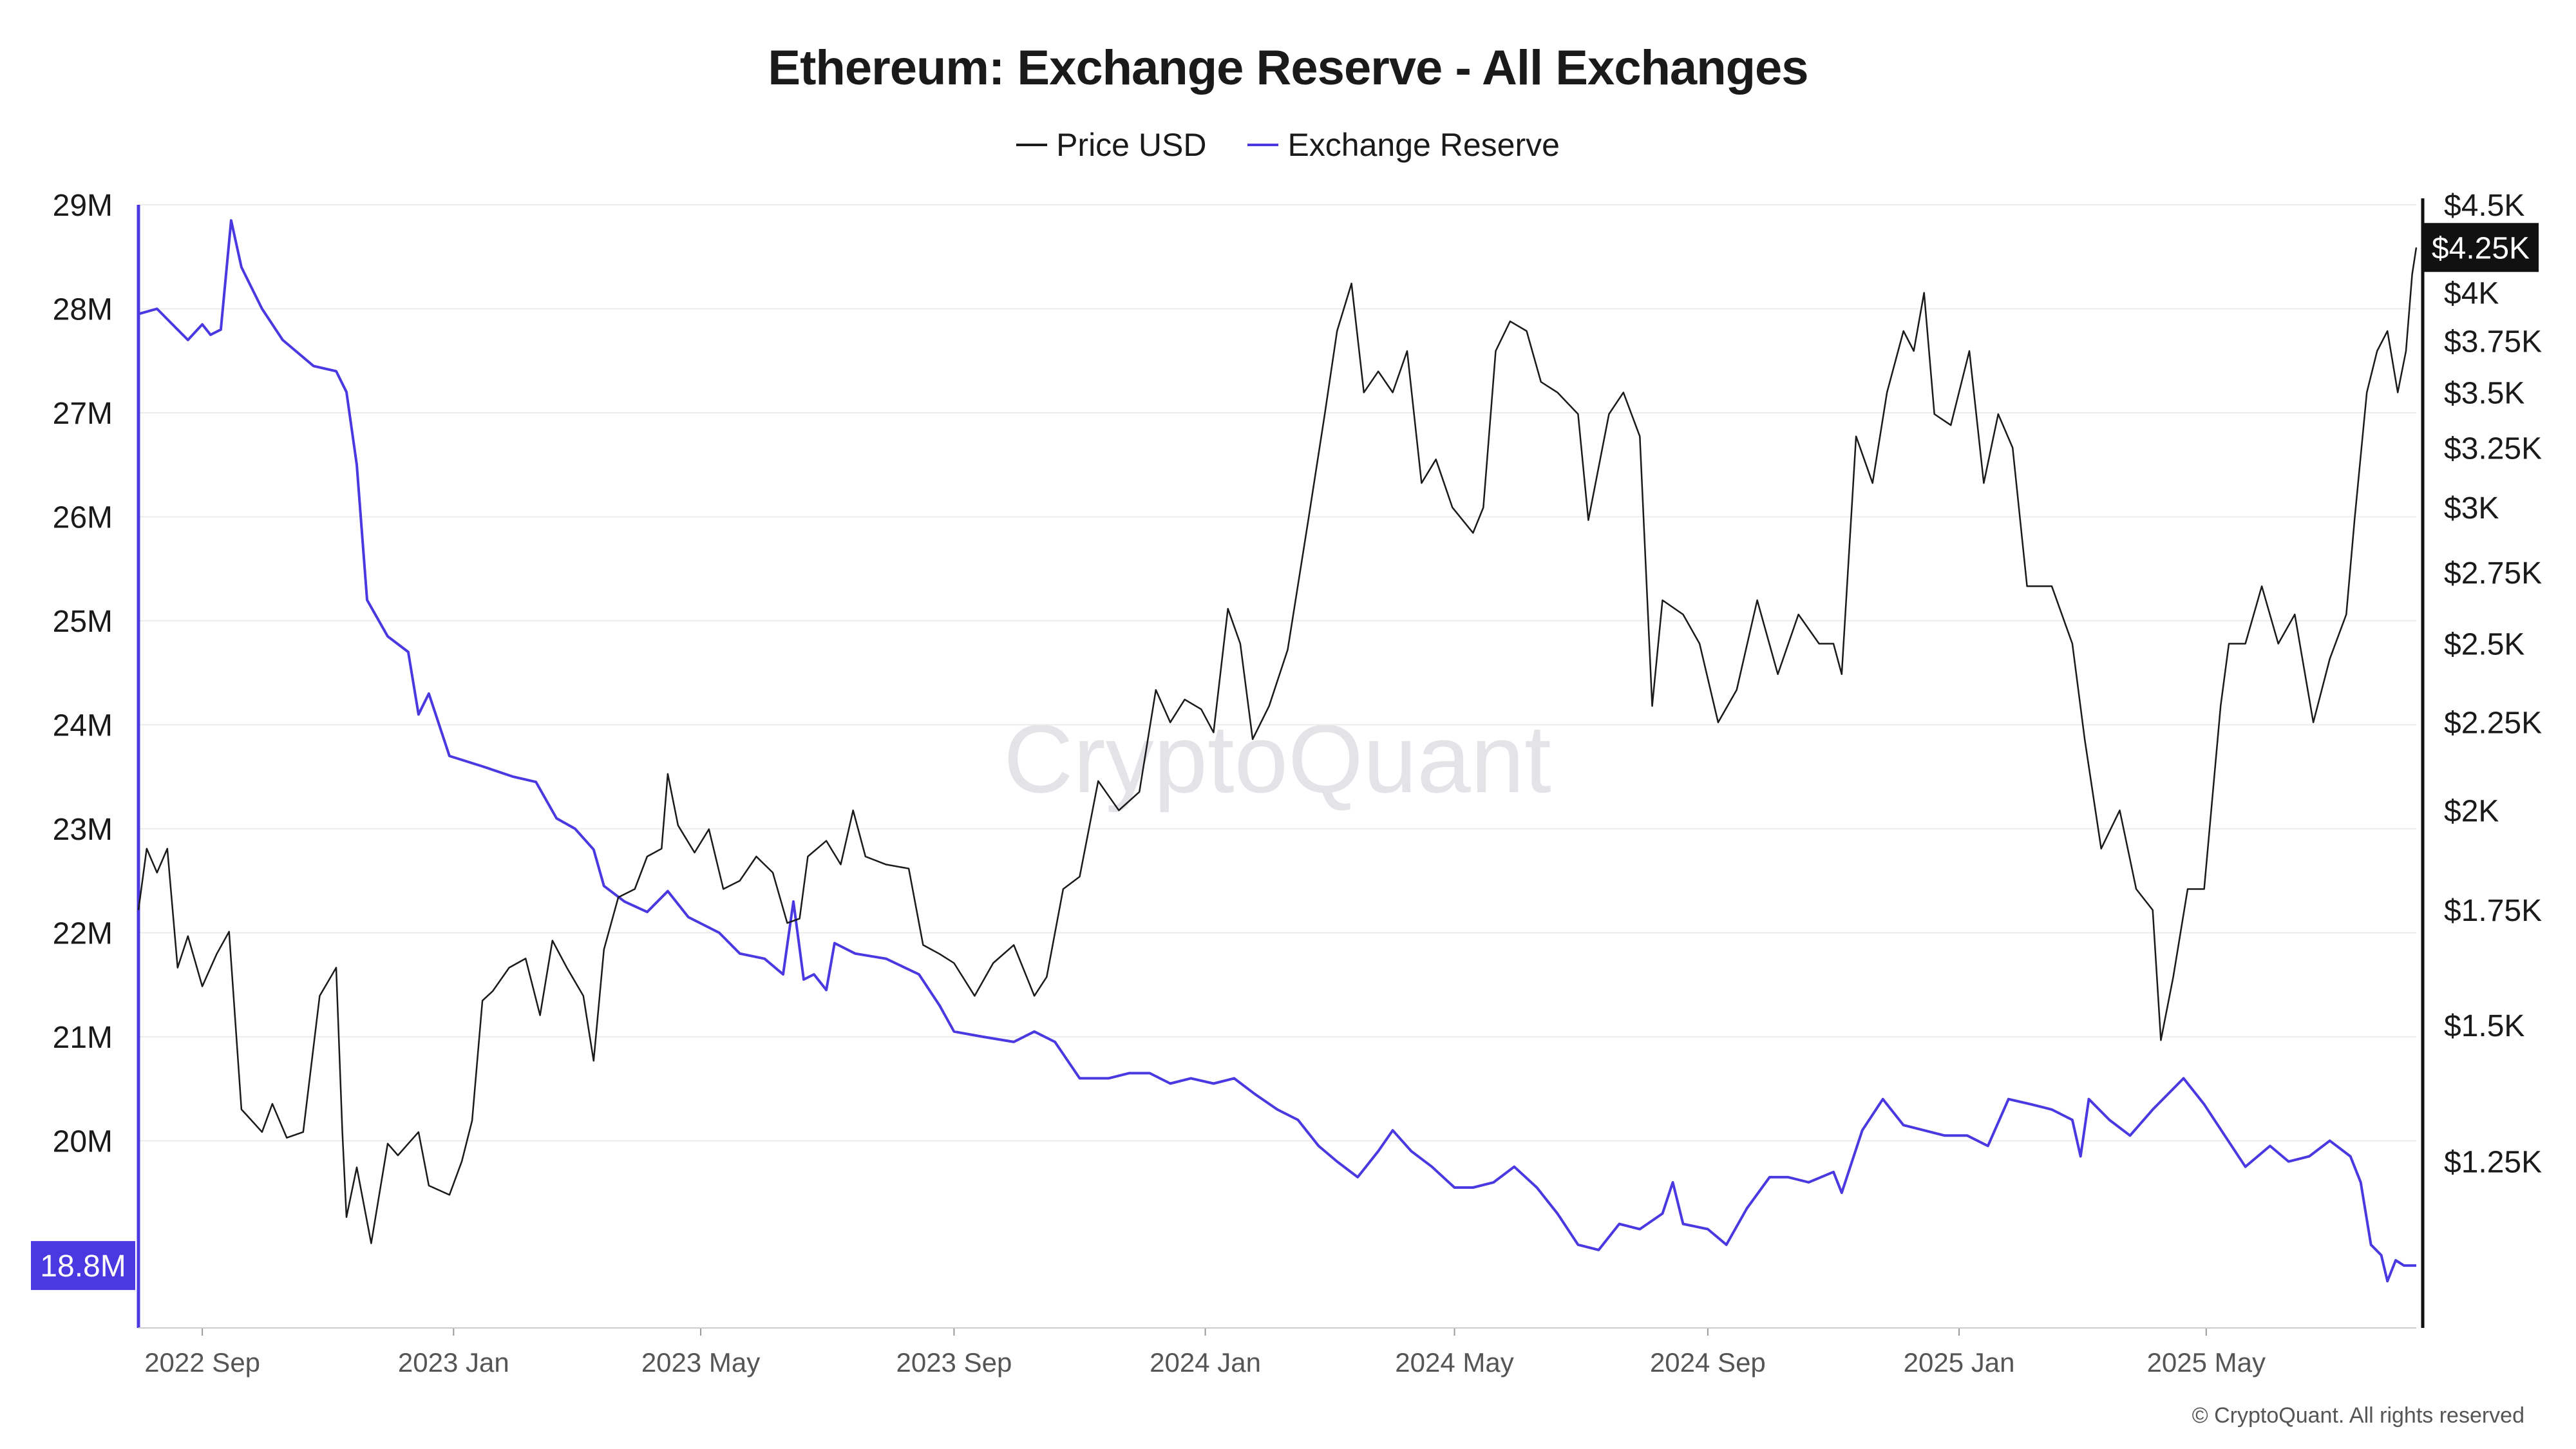 Image resolution: width=2576 pixels, height=1449 pixels. Describe the element at coordinates (2493, 1162) in the screenshot. I see `y-right-tick-label: $1.25K` at that location.